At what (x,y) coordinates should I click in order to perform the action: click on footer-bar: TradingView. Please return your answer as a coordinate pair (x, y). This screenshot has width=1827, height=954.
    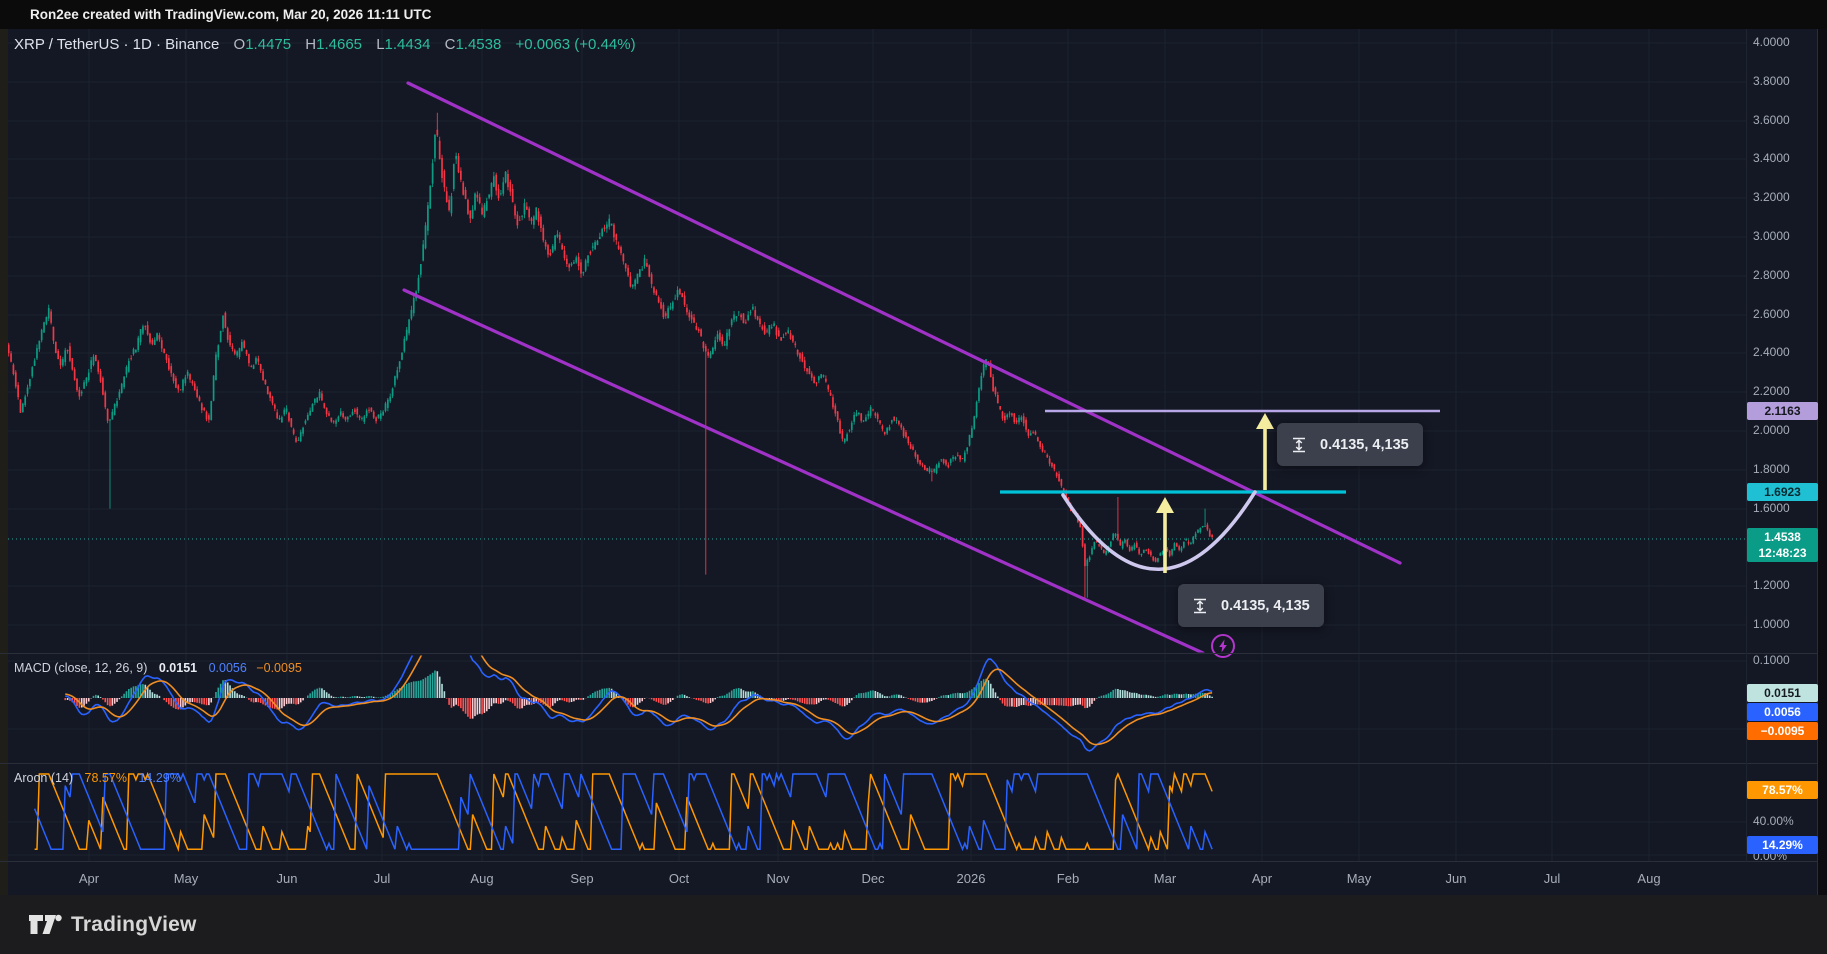
    Looking at the image, I should click on (913, 924).